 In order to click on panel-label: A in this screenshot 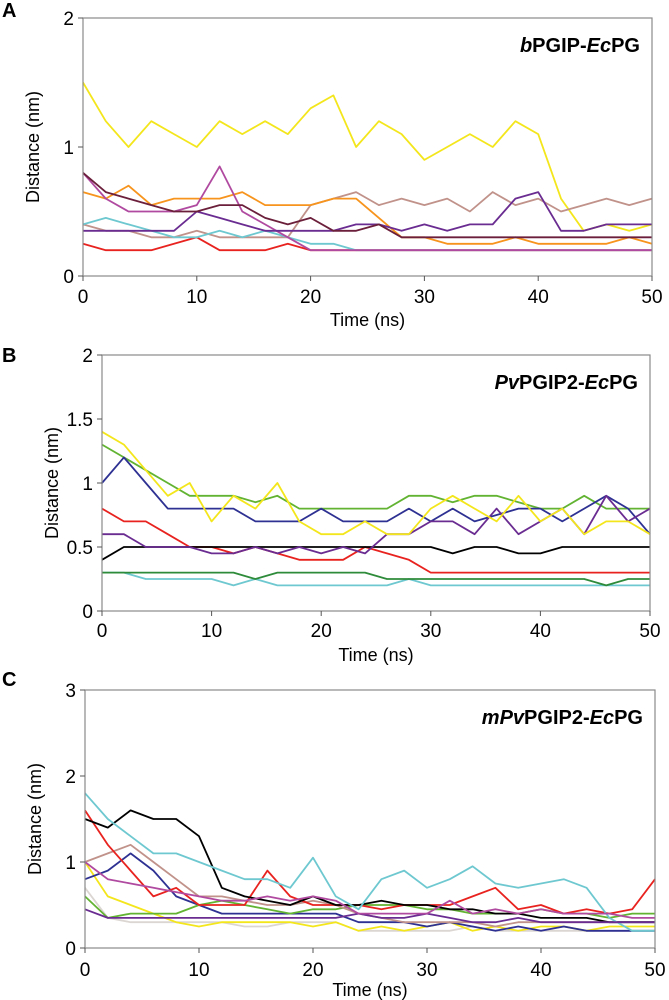, I will do `click(9, 11)`.